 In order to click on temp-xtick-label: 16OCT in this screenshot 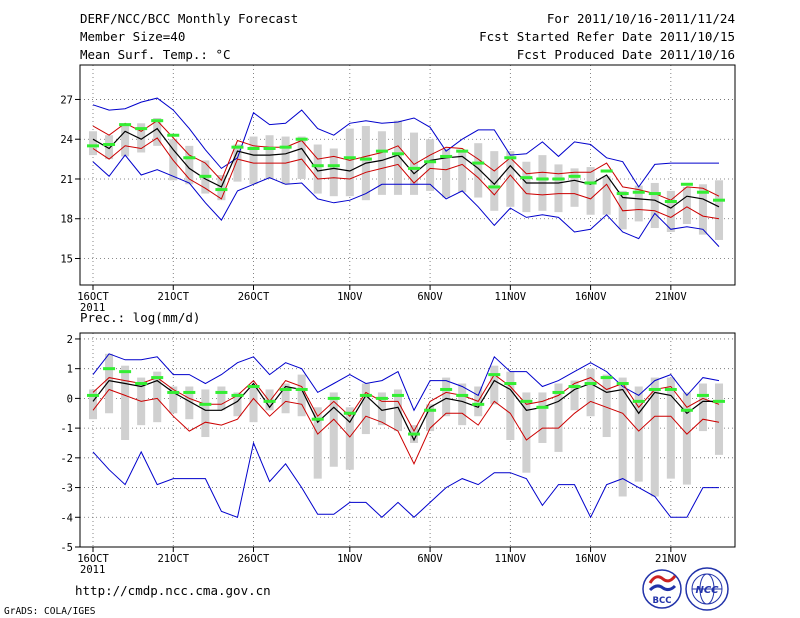, I will do `click(93, 297)`.